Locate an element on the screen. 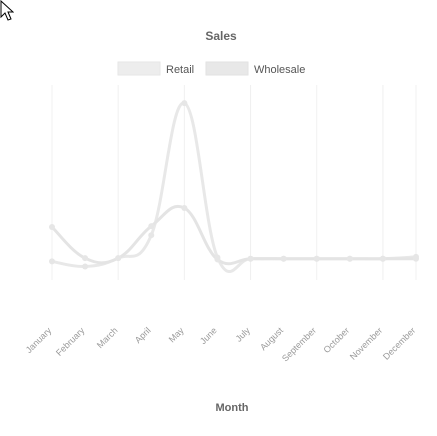 This screenshot has height=436, width=437. data-point-wholesale-september is located at coordinates (316, 258).